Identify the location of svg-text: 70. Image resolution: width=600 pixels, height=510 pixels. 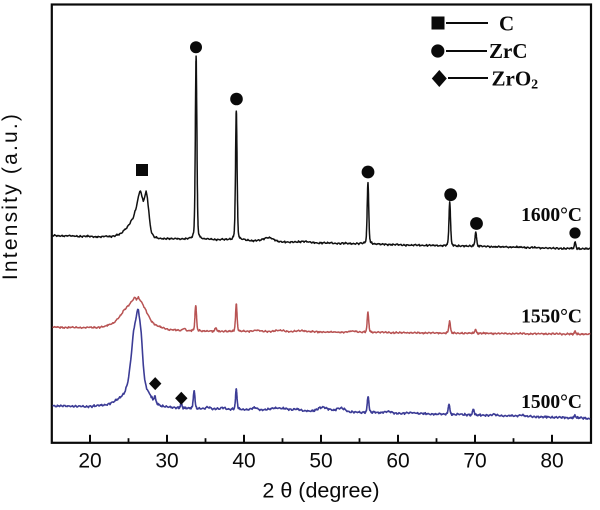
(474, 461).